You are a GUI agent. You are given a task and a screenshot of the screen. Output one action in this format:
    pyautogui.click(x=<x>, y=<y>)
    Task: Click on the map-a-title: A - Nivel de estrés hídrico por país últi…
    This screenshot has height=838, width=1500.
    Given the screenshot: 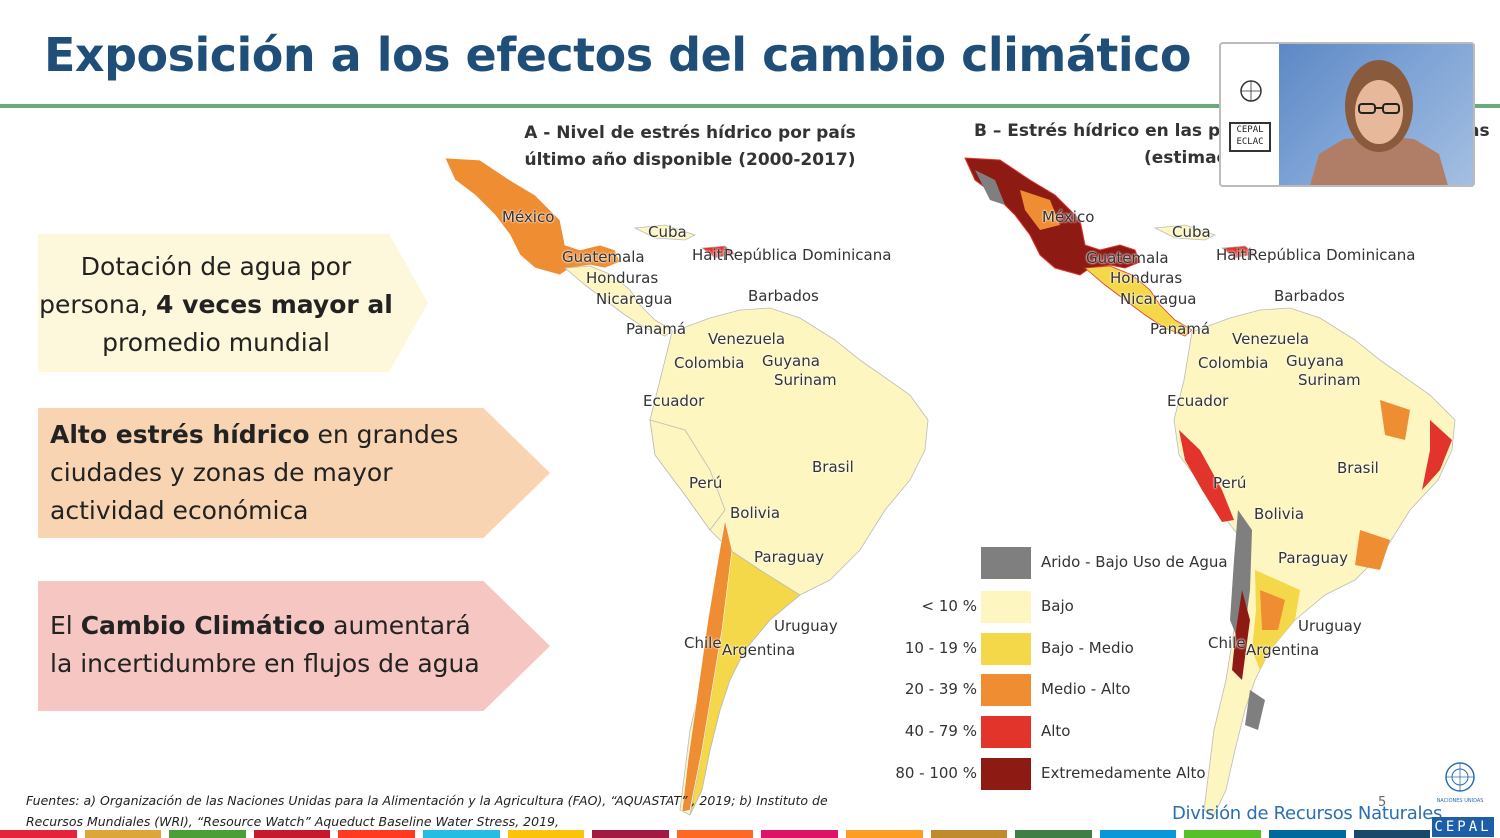 What is the action you would take?
    pyautogui.click(x=690, y=146)
    